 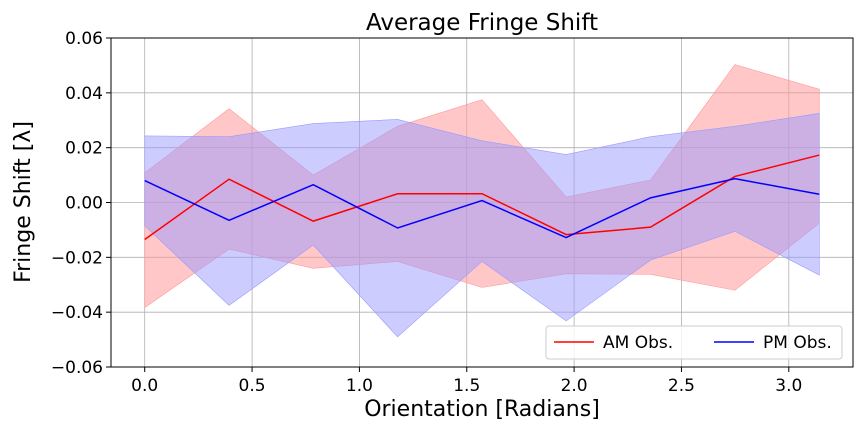 What do you see at coordinates (359, 386) in the screenshot?
I see `x-tick-label: 1.0` at bounding box center [359, 386].